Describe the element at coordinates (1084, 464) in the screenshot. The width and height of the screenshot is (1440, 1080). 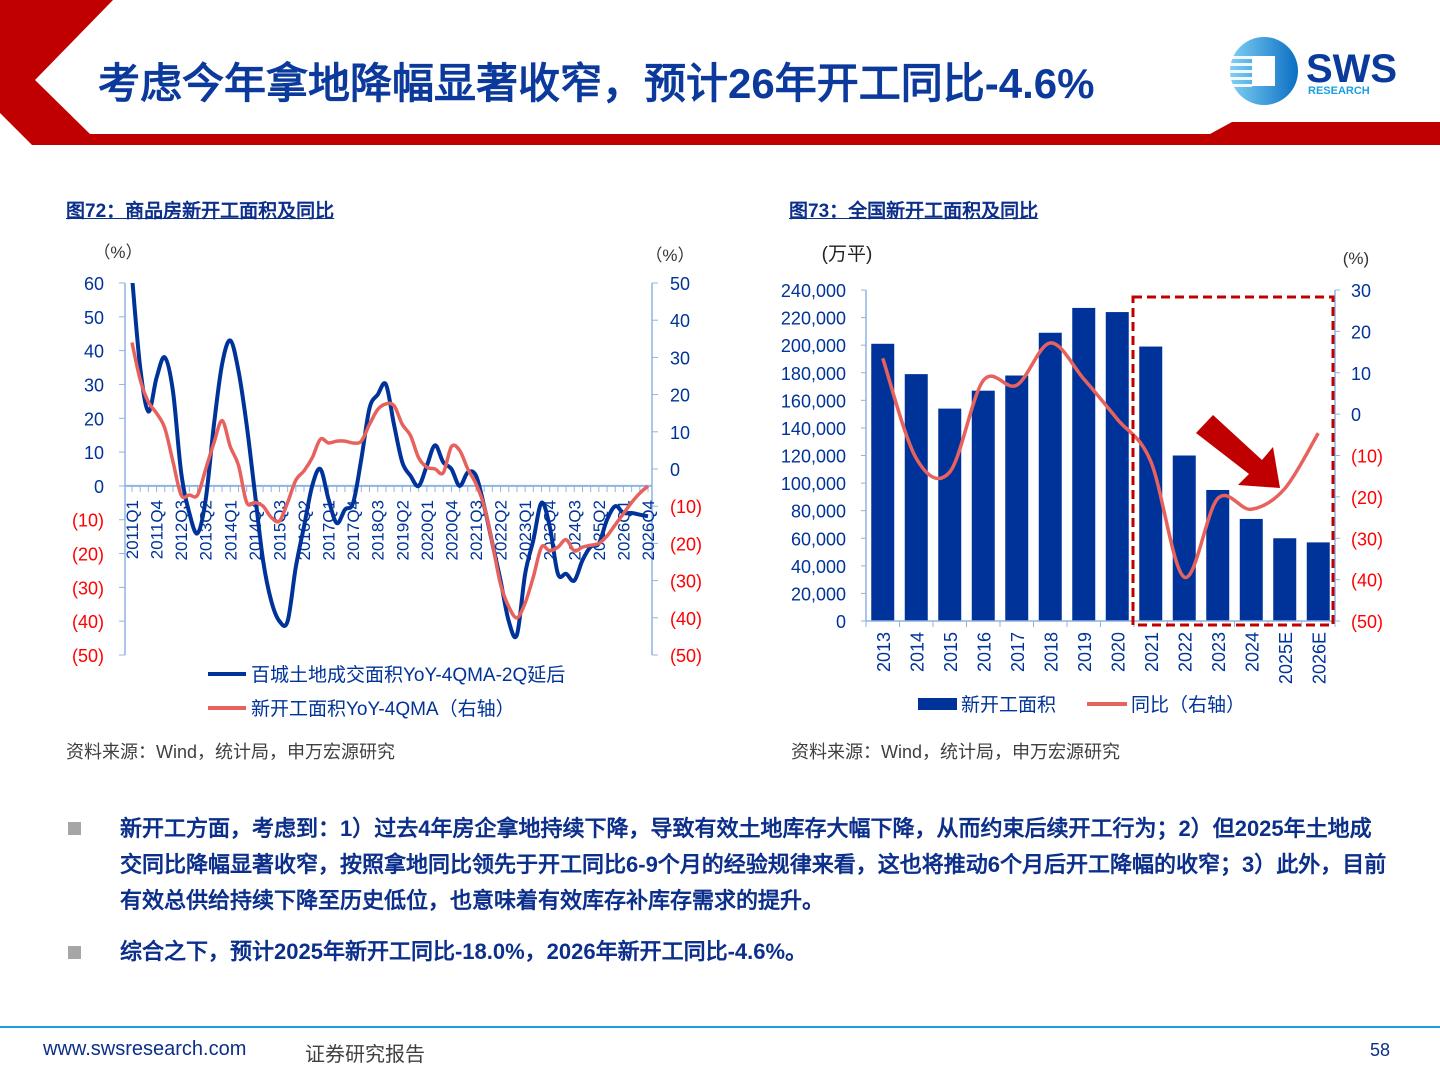
I see `bar-2019` at that location.